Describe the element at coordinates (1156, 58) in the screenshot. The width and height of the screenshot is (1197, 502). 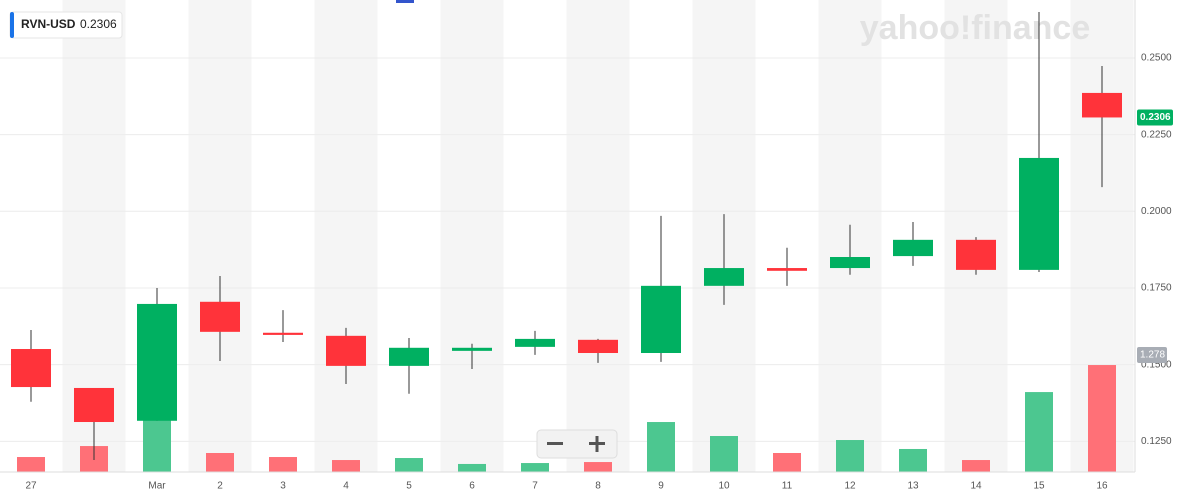
I see `y-tick-label: 0.2500` at that location.